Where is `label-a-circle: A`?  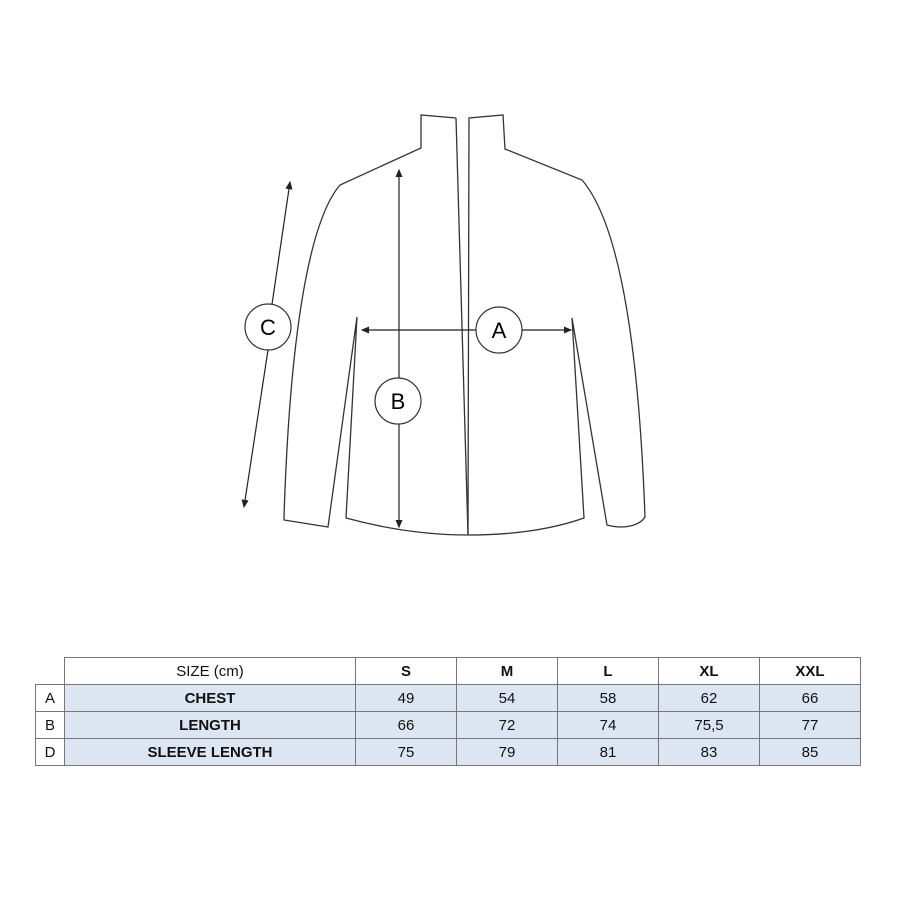
label-a-circle: A is located at coordinates (499, 330).